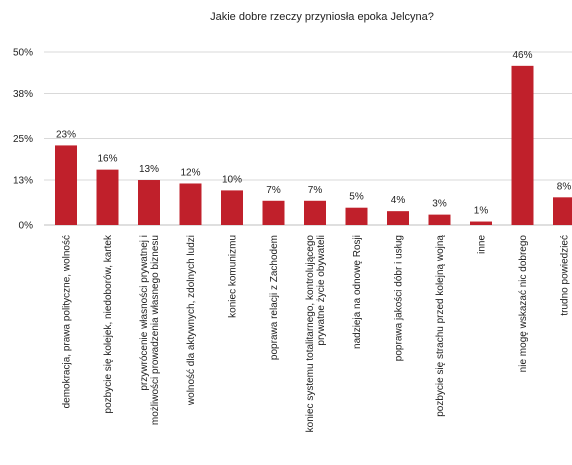  Describe the element at coordinates (357, 292) in the screenshot. I see `category-label: nadzieja na odnowę Rosji` at that location.